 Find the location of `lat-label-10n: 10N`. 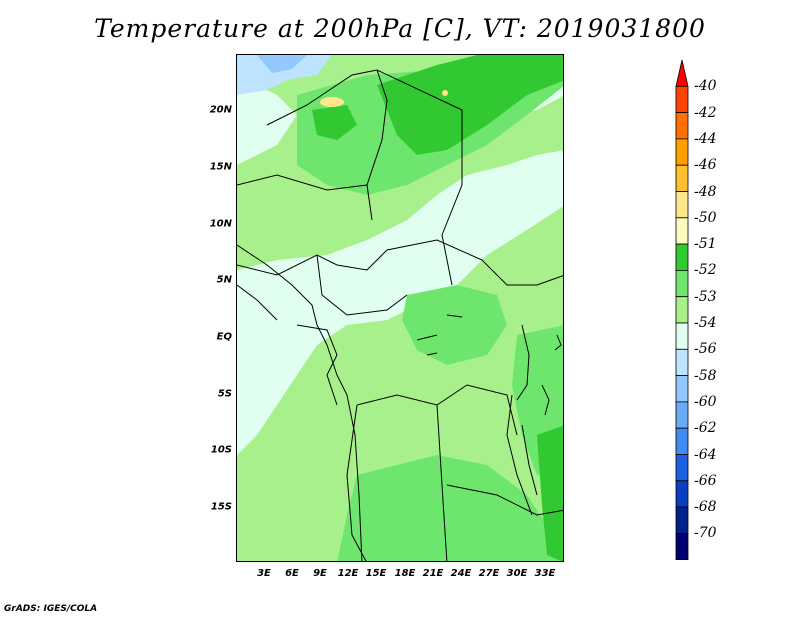

lat-label-10n: 10N is located at coordinates (220, 224).